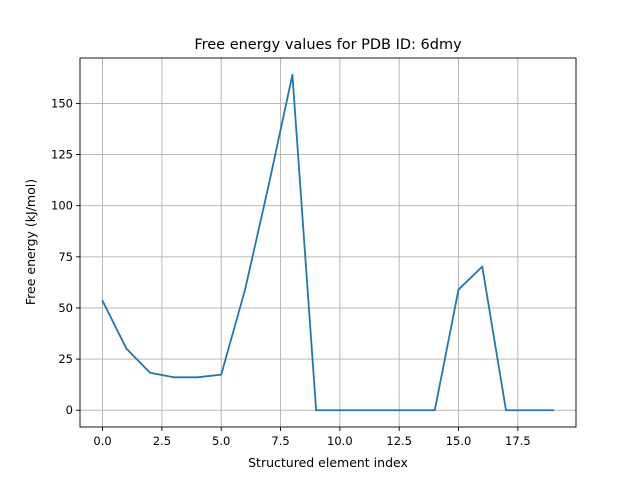  What do you see at coordinates (102, 441) in the screenshot?
I see `x-tick-label: 0.0` at bounding box center [102, 441].